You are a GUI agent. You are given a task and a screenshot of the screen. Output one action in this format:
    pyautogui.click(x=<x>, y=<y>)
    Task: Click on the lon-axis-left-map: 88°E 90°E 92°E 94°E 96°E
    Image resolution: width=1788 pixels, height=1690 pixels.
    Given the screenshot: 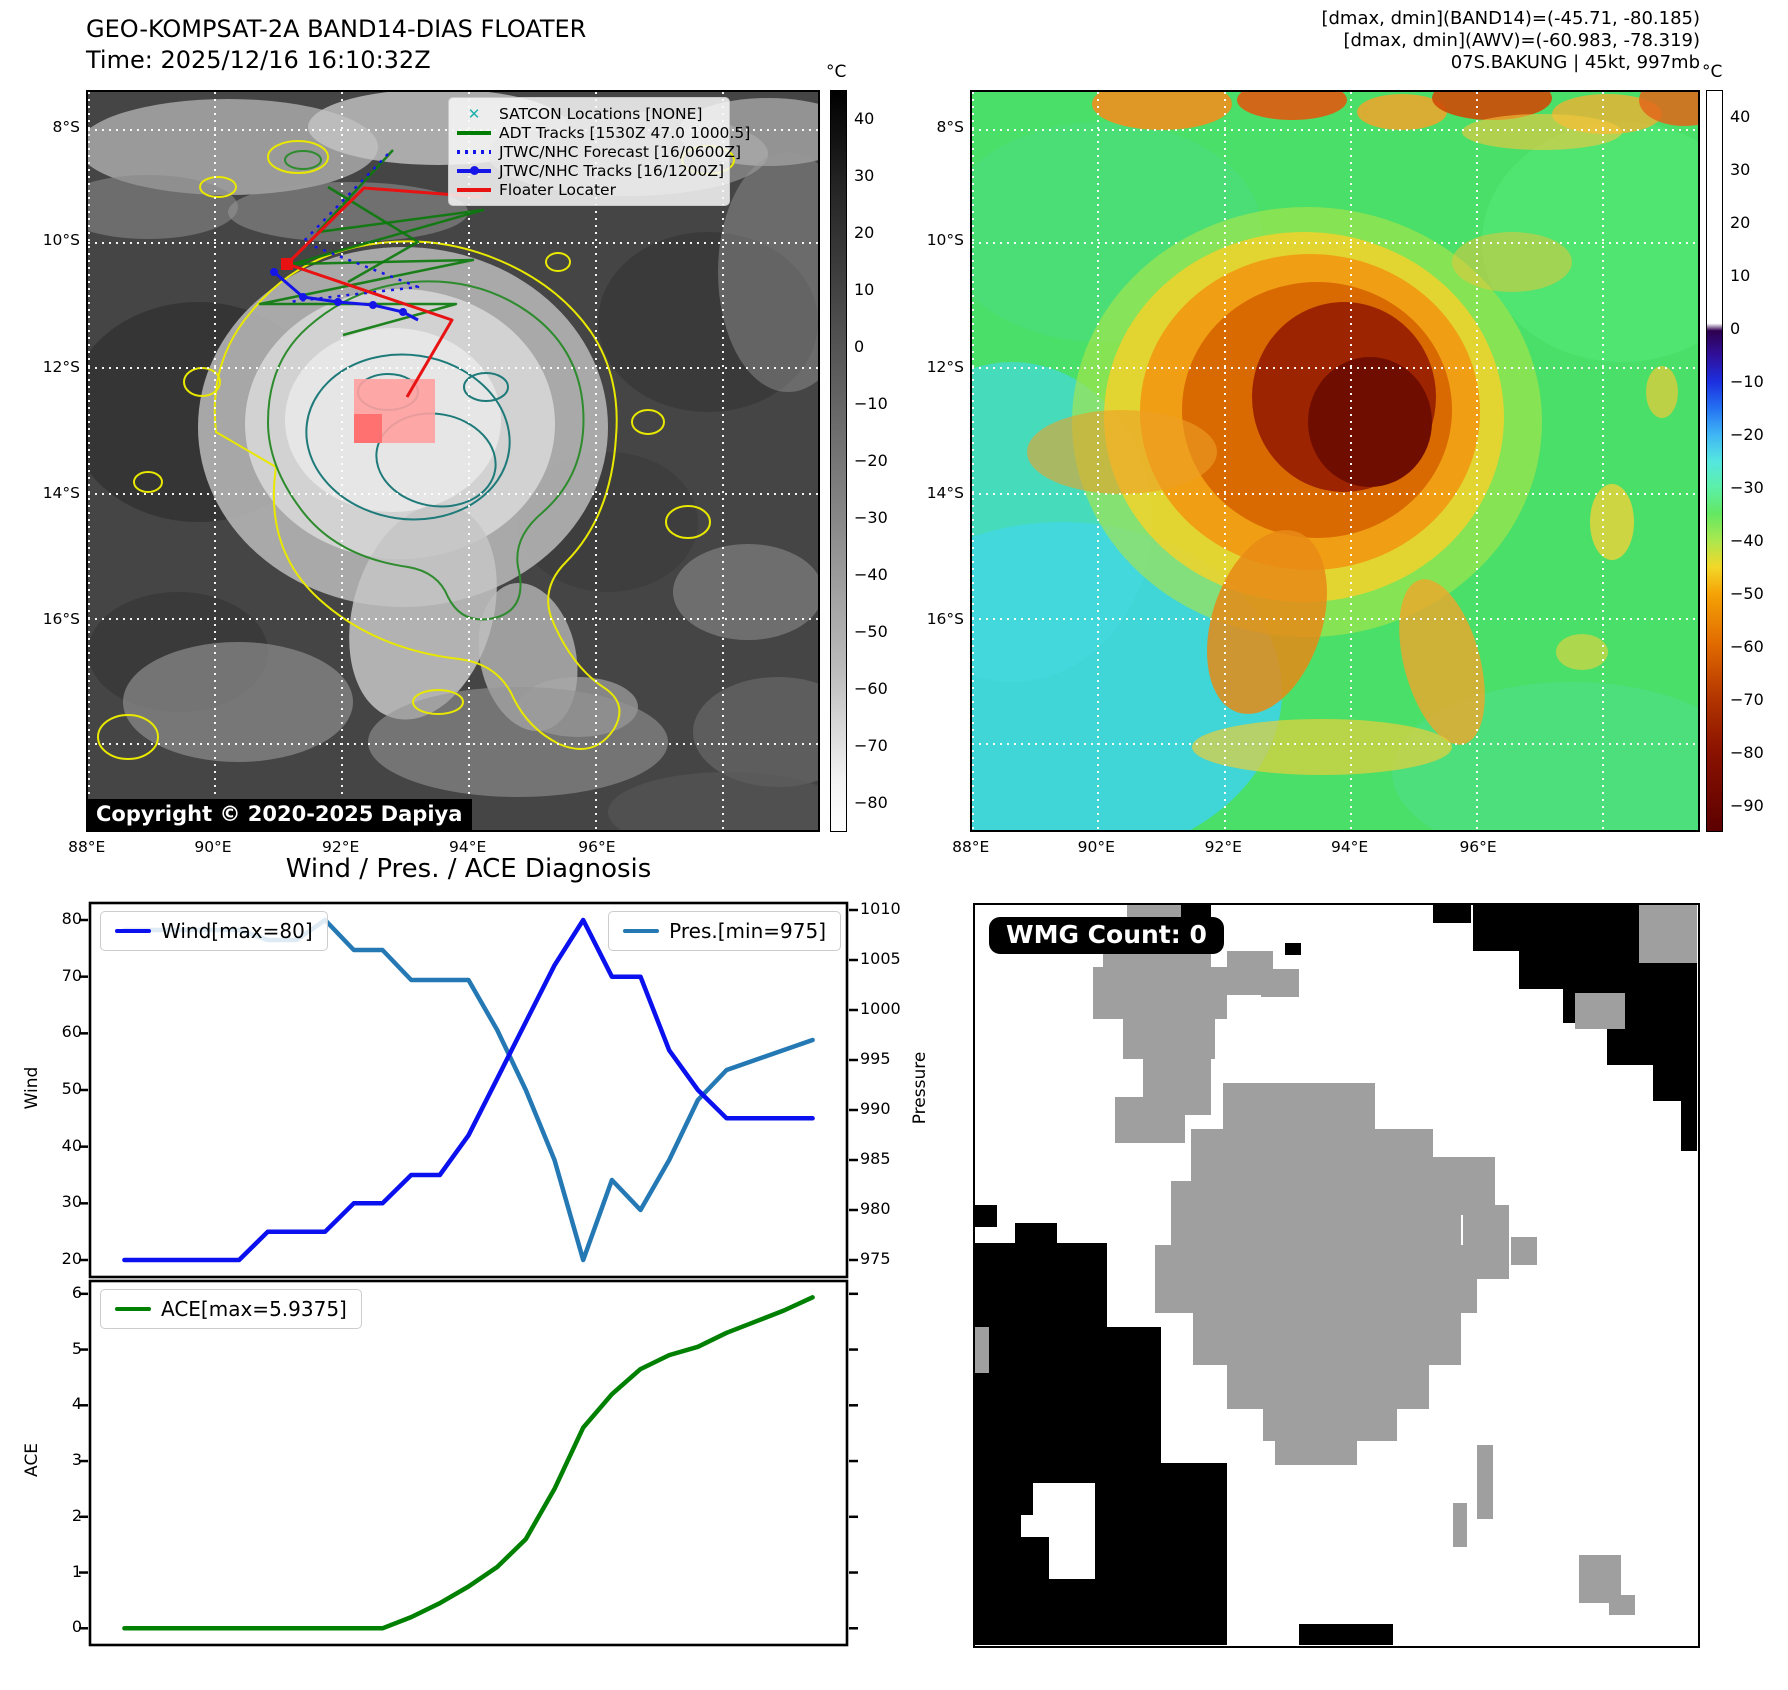 What is the action you would take?
    pyautogui.click(x=444, y=850)
    